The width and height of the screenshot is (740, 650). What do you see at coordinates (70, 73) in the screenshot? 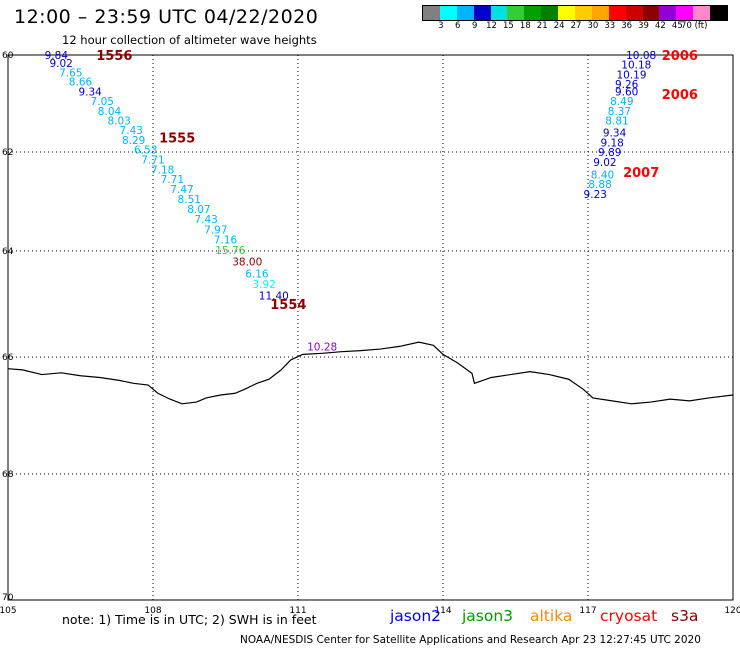
I see `wave-height-value: 7.65` at bounding box center [70, 73].